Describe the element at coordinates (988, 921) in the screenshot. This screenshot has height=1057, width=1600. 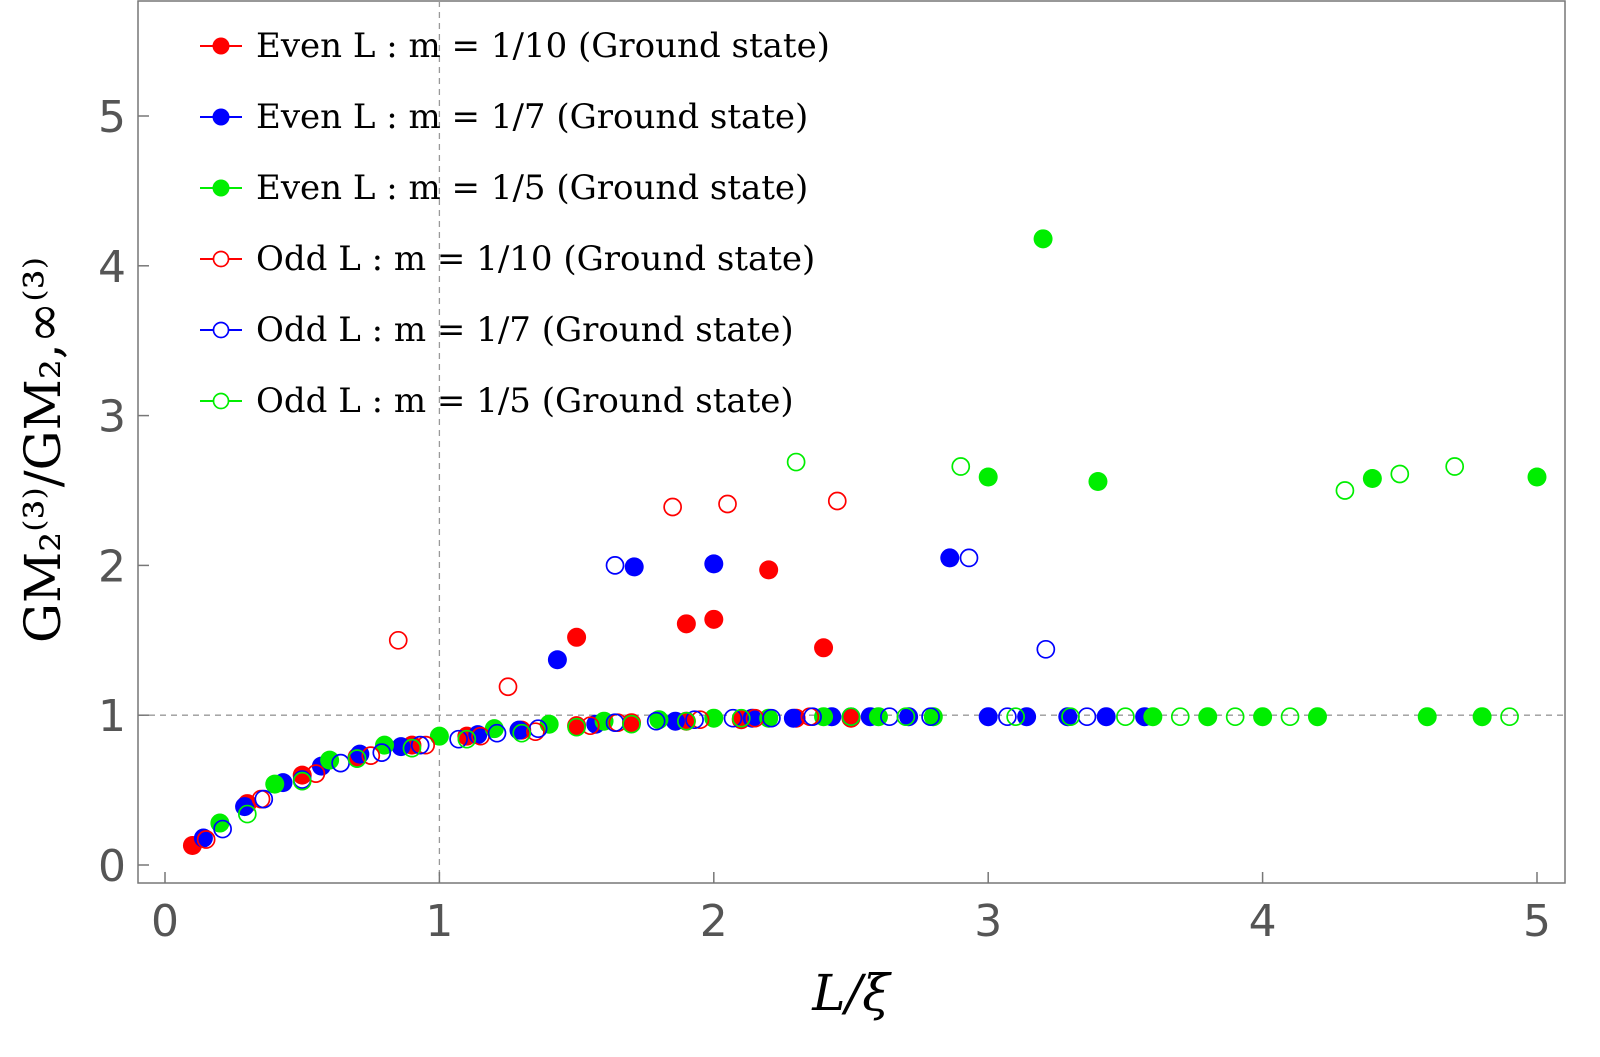
I see `x-tick-label: 3` at that location.